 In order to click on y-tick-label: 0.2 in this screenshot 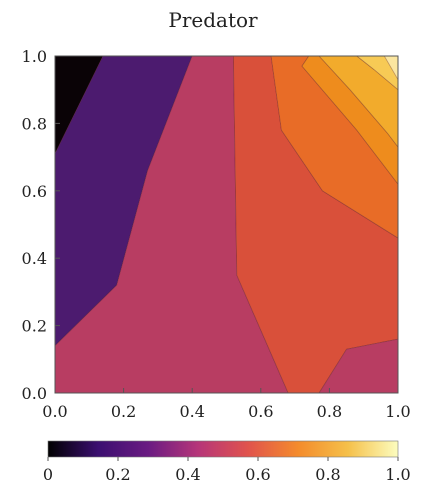, I will do `click(34, 326)`.